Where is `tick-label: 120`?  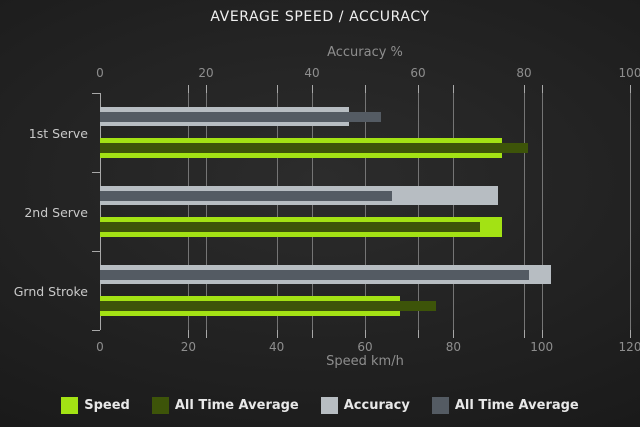
tick-label: 120 is located at coordinates (629, 347).